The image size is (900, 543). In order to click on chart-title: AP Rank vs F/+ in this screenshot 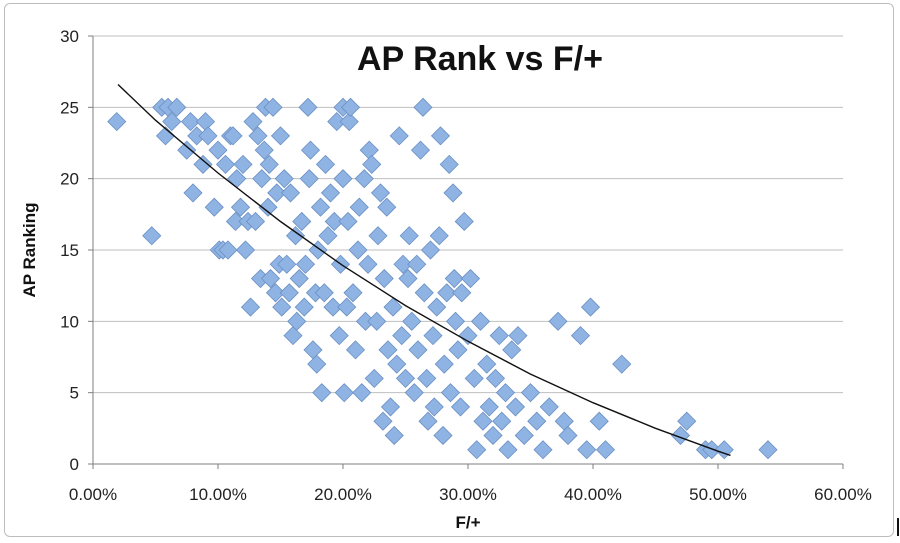, I will do `click(480, 59)`.